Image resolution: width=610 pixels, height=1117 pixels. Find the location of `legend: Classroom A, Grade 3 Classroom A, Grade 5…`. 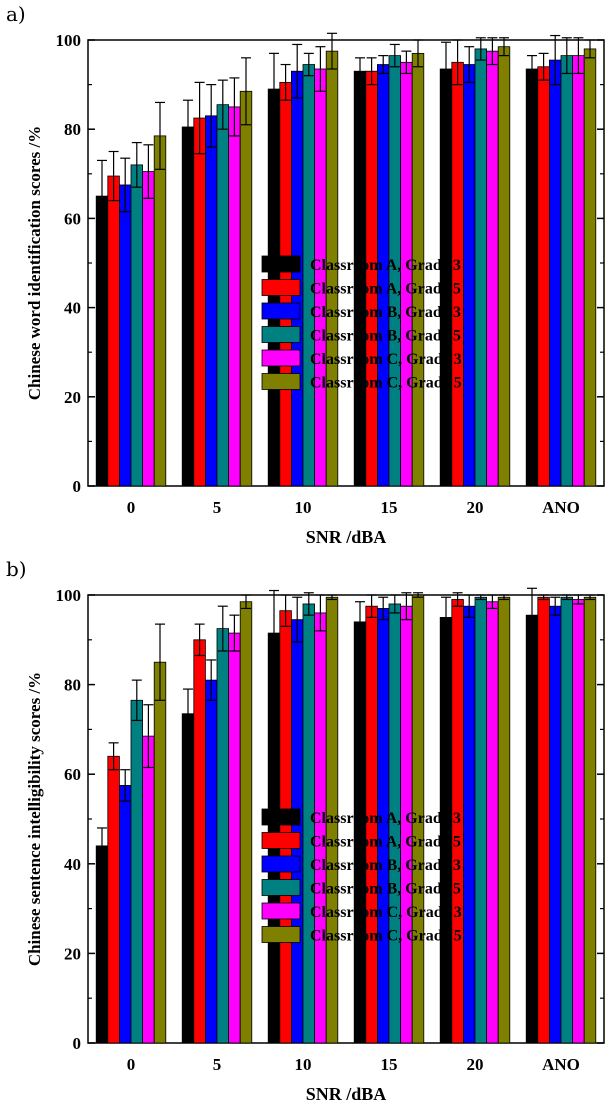

legend: Classroom A, Grade 3 Classroom A, Grade 5… is located at coordinates (361, 323).